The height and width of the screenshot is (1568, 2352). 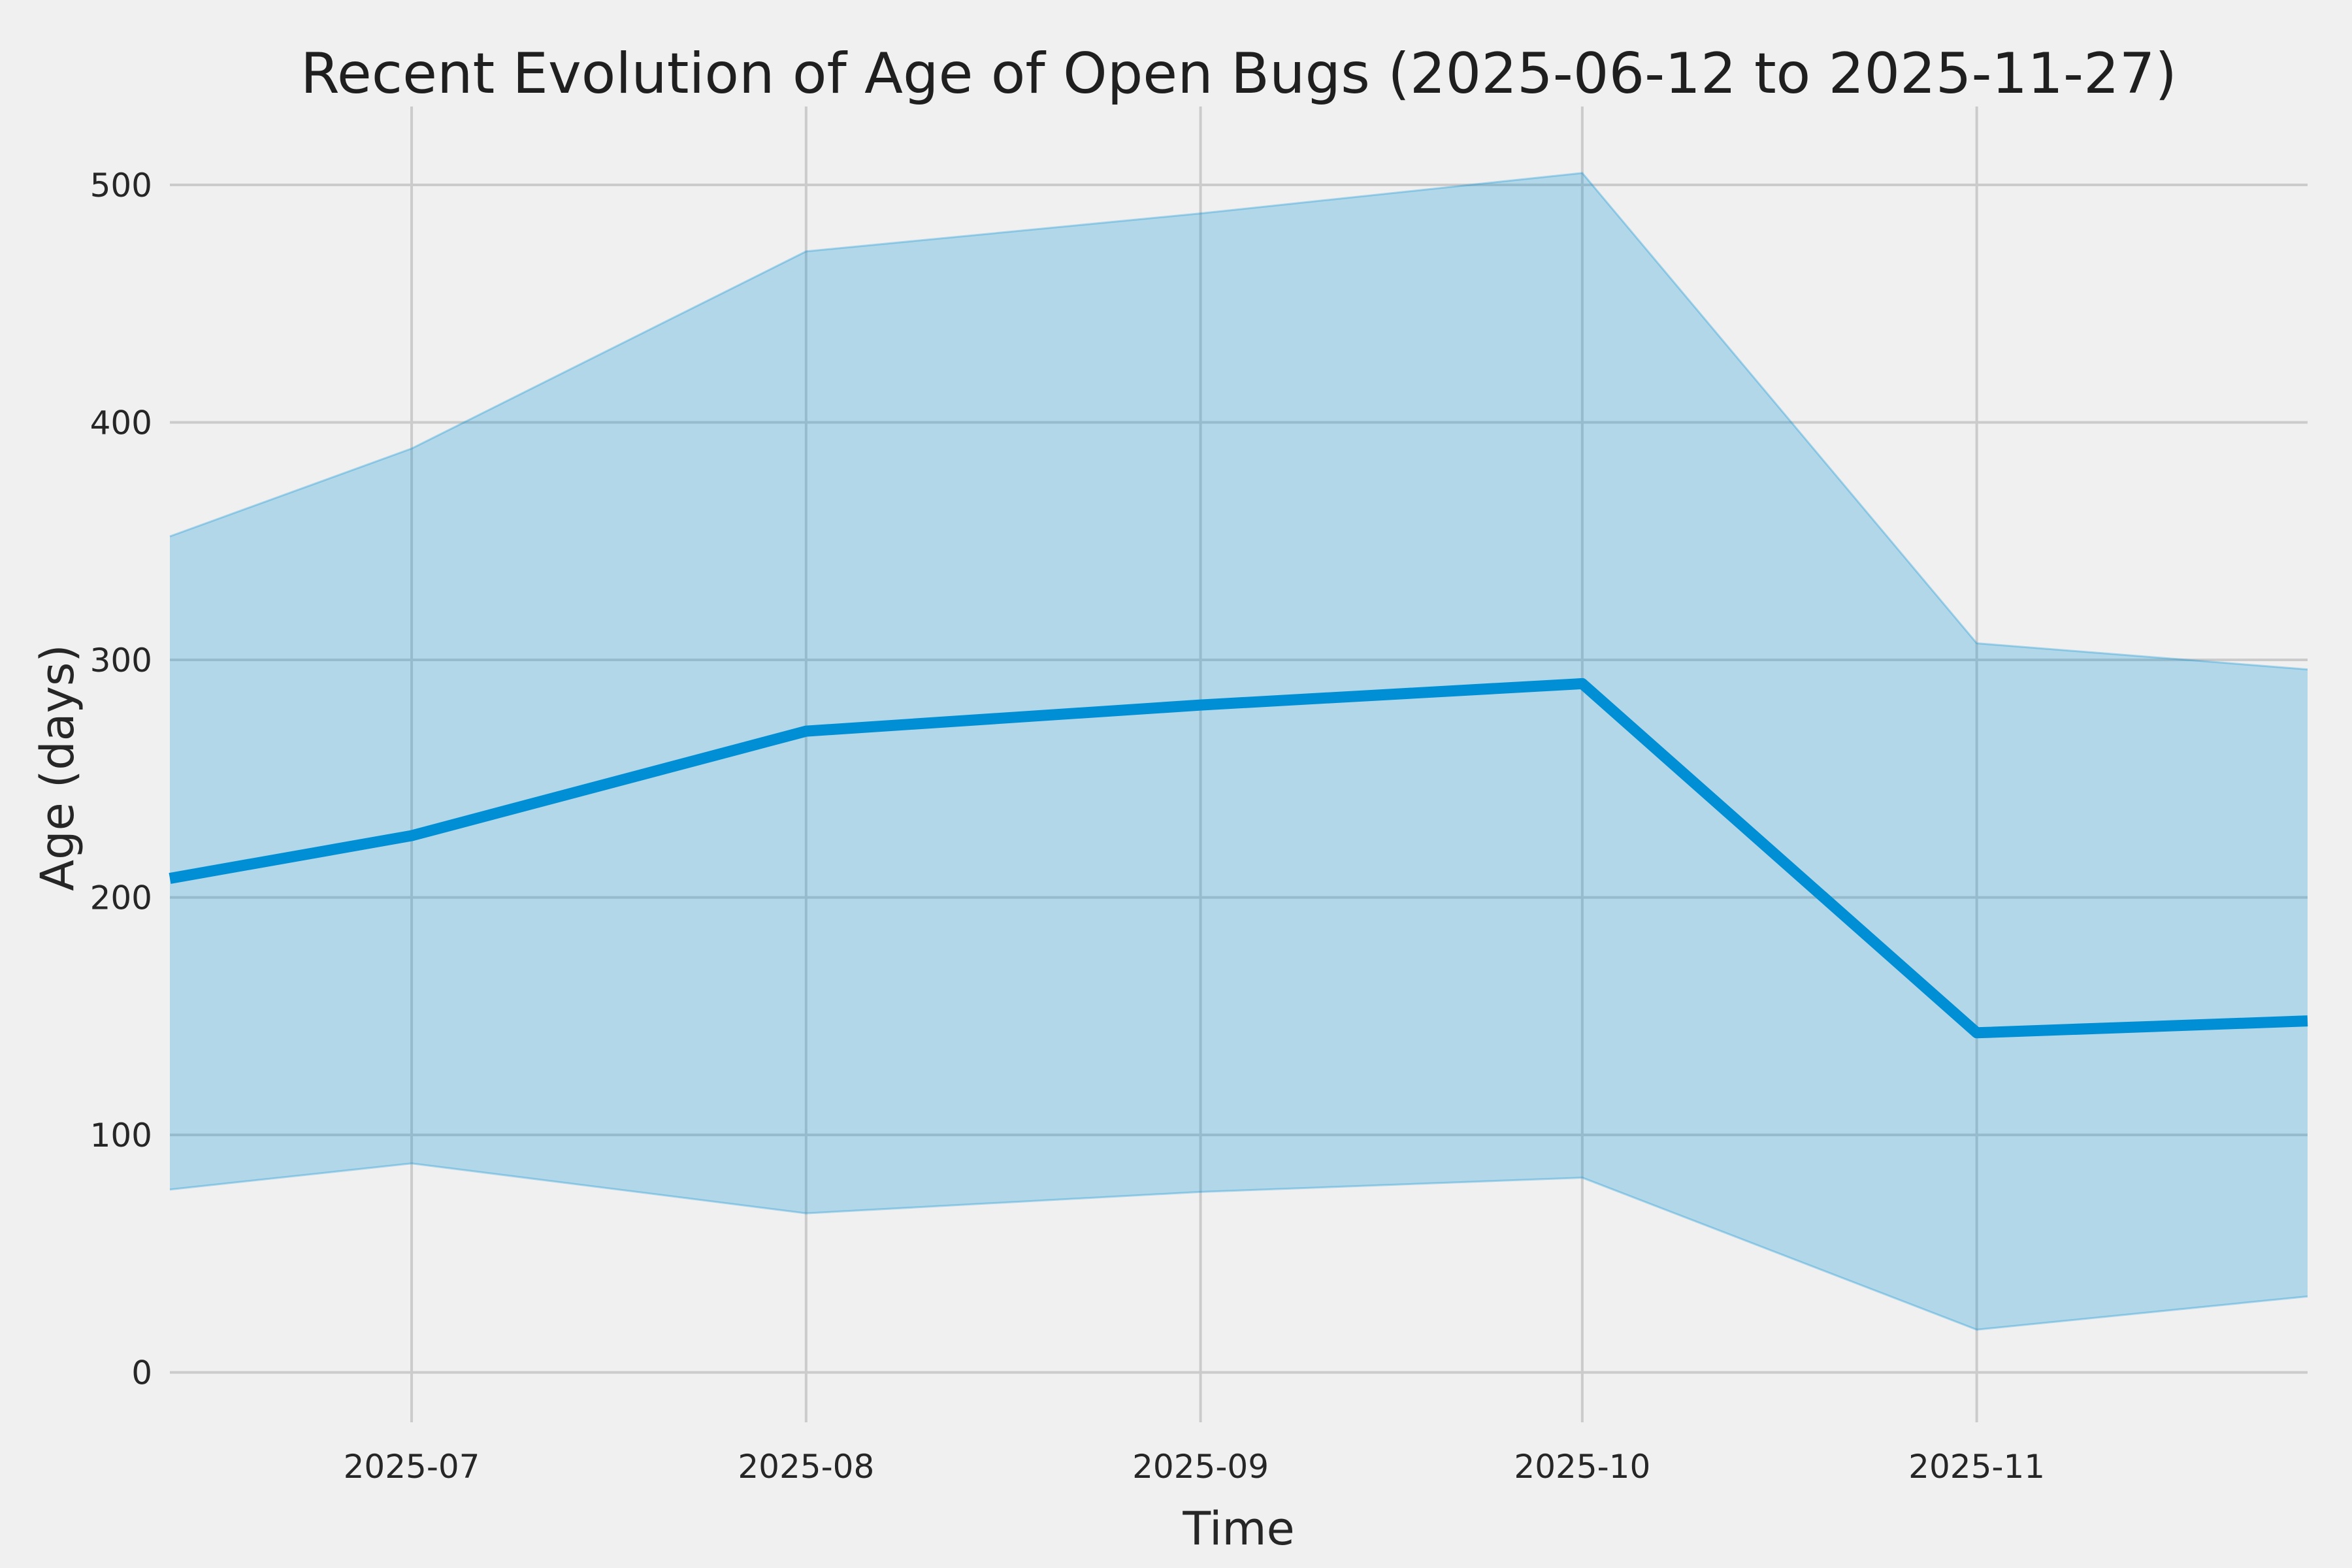 What do you see at coordinates (57, 767) in the screenshot?
I see `y-axis-label: Age (days)` at bounding box center [57, 767].